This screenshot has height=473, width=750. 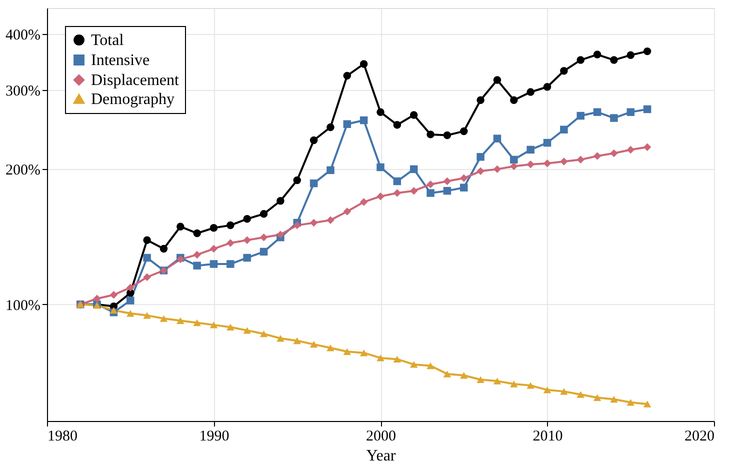 I want to click on legend-label: Intensive, so click(x=120, y=60).